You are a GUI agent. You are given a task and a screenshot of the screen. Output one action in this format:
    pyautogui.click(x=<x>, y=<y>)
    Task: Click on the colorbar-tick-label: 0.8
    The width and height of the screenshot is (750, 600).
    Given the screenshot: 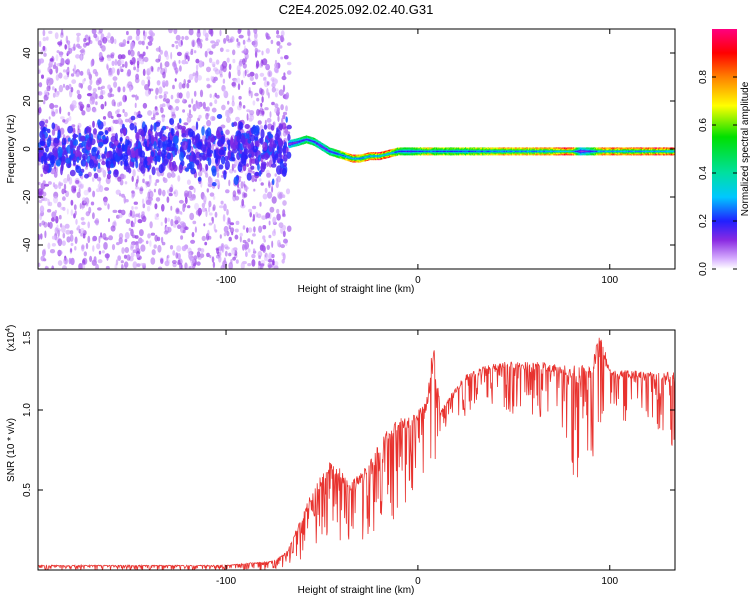 What is the action you would take?
    pyautogui.click(x=703, y=77)
    